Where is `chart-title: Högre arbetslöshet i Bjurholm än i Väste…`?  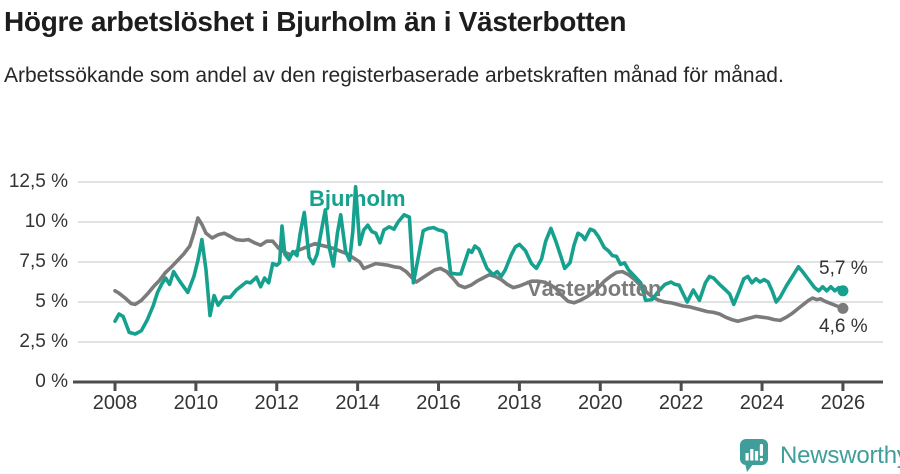
chart-title: Högre arbetslöshet i Bjurholm än i Väste… is located at coordinates (315, 21).